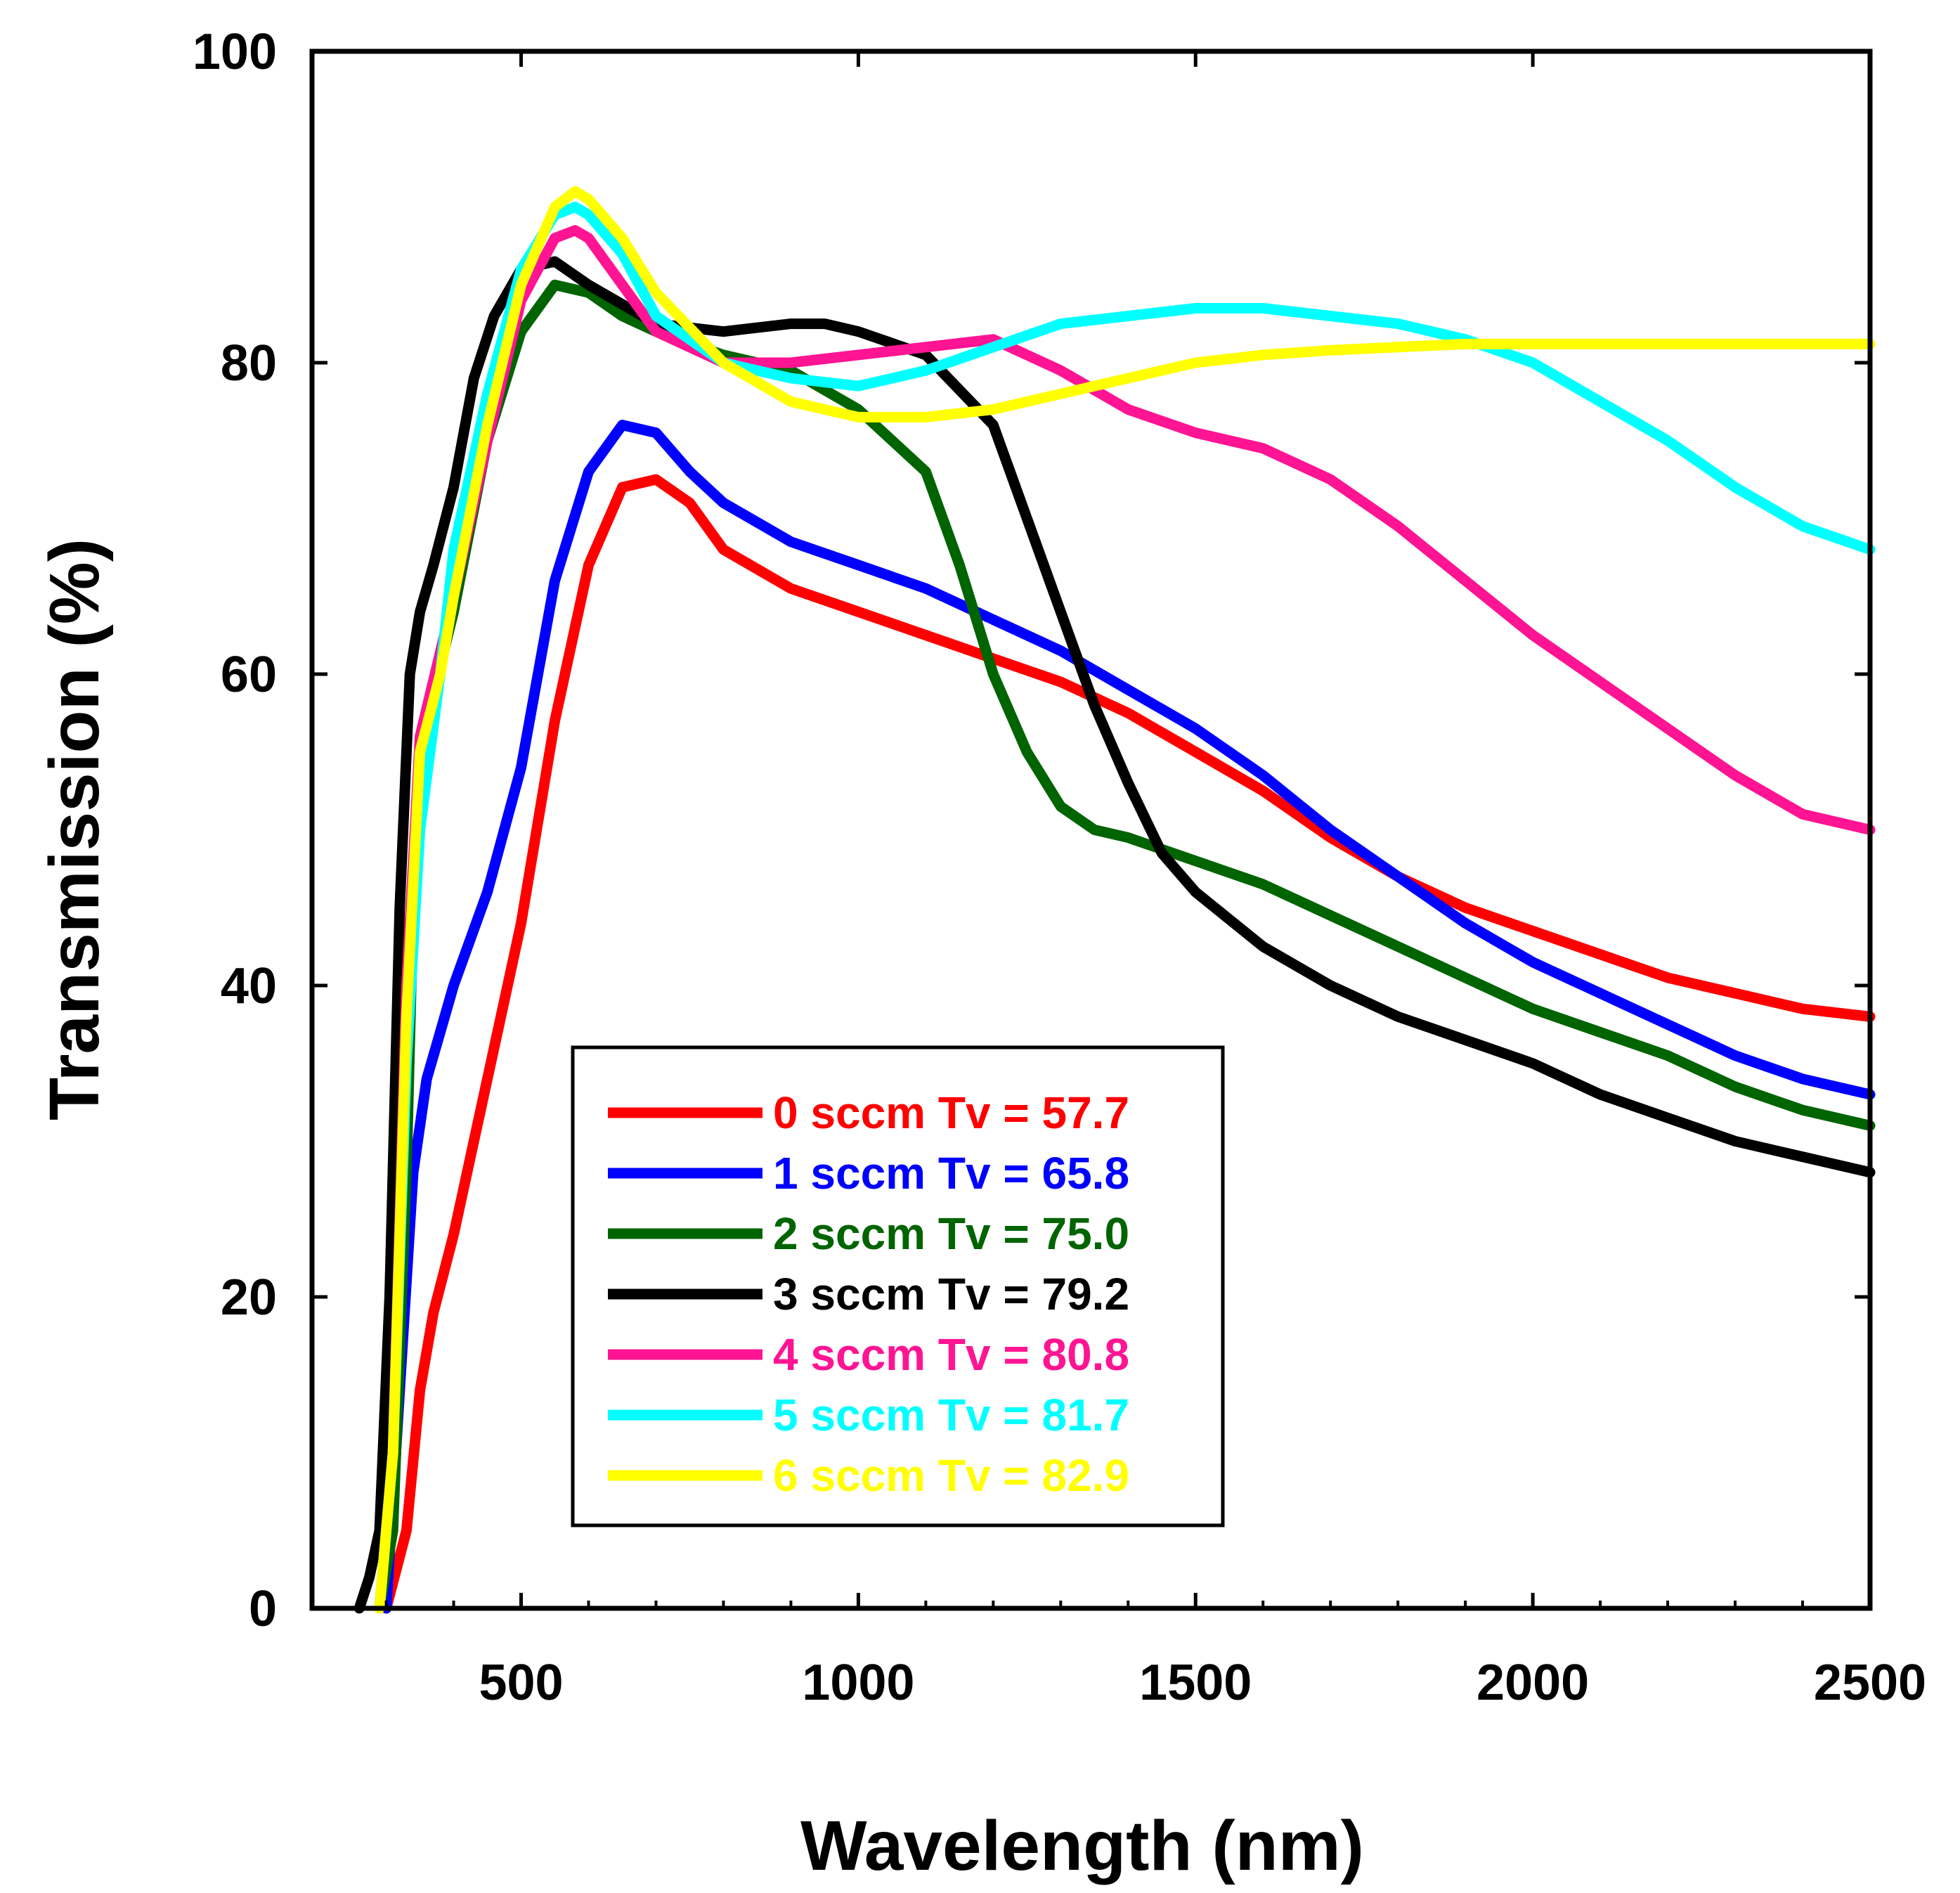 This screenshot has height=1893, width=1960. What do you see at coordinates (951, 1354) in the screenshot?
I see `legend-label: 4 sccm Tv = 80.8` at bounding box center [951, 1354].